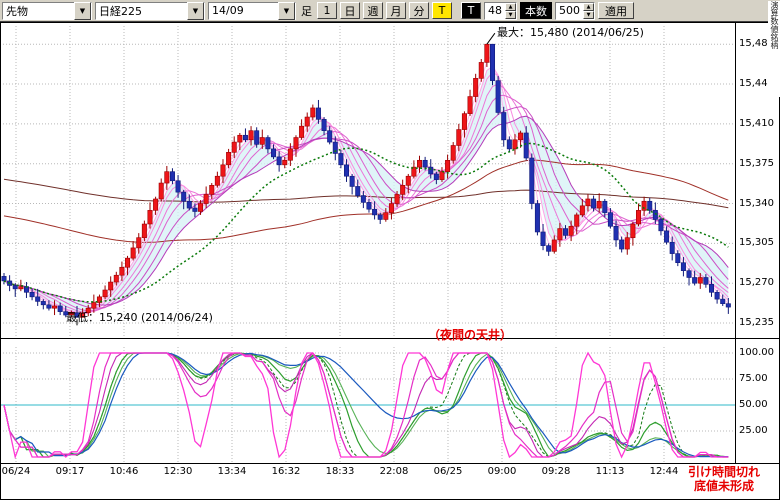 This screenshot has width=780, height=500. I want to click on time-axis-label: 18:33, so click(340, 471).